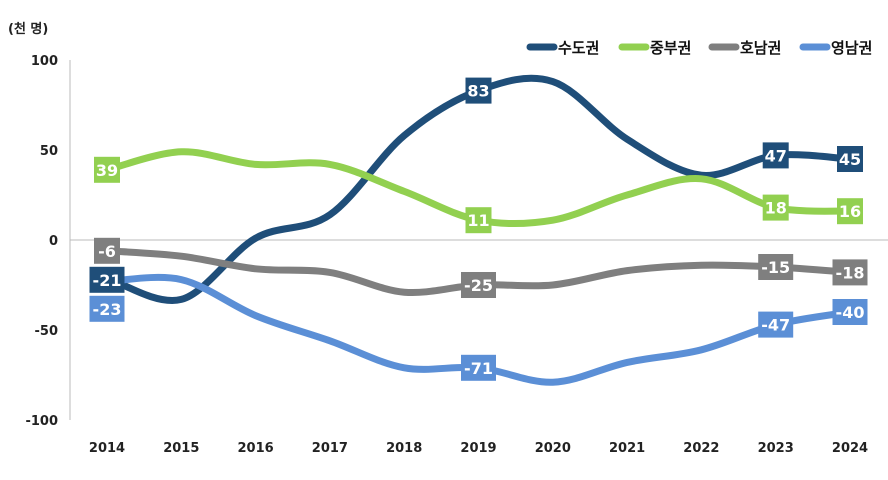  I want to click on x-tick-label: 2020, so click(553, 448).